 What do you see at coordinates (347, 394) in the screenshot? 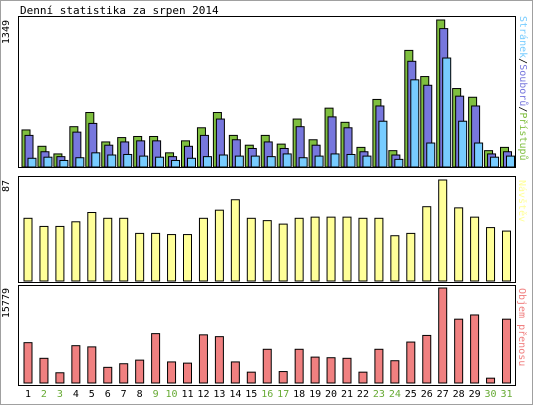
I see `x-tick-label-21: 21` at bounding box center [347, 394].